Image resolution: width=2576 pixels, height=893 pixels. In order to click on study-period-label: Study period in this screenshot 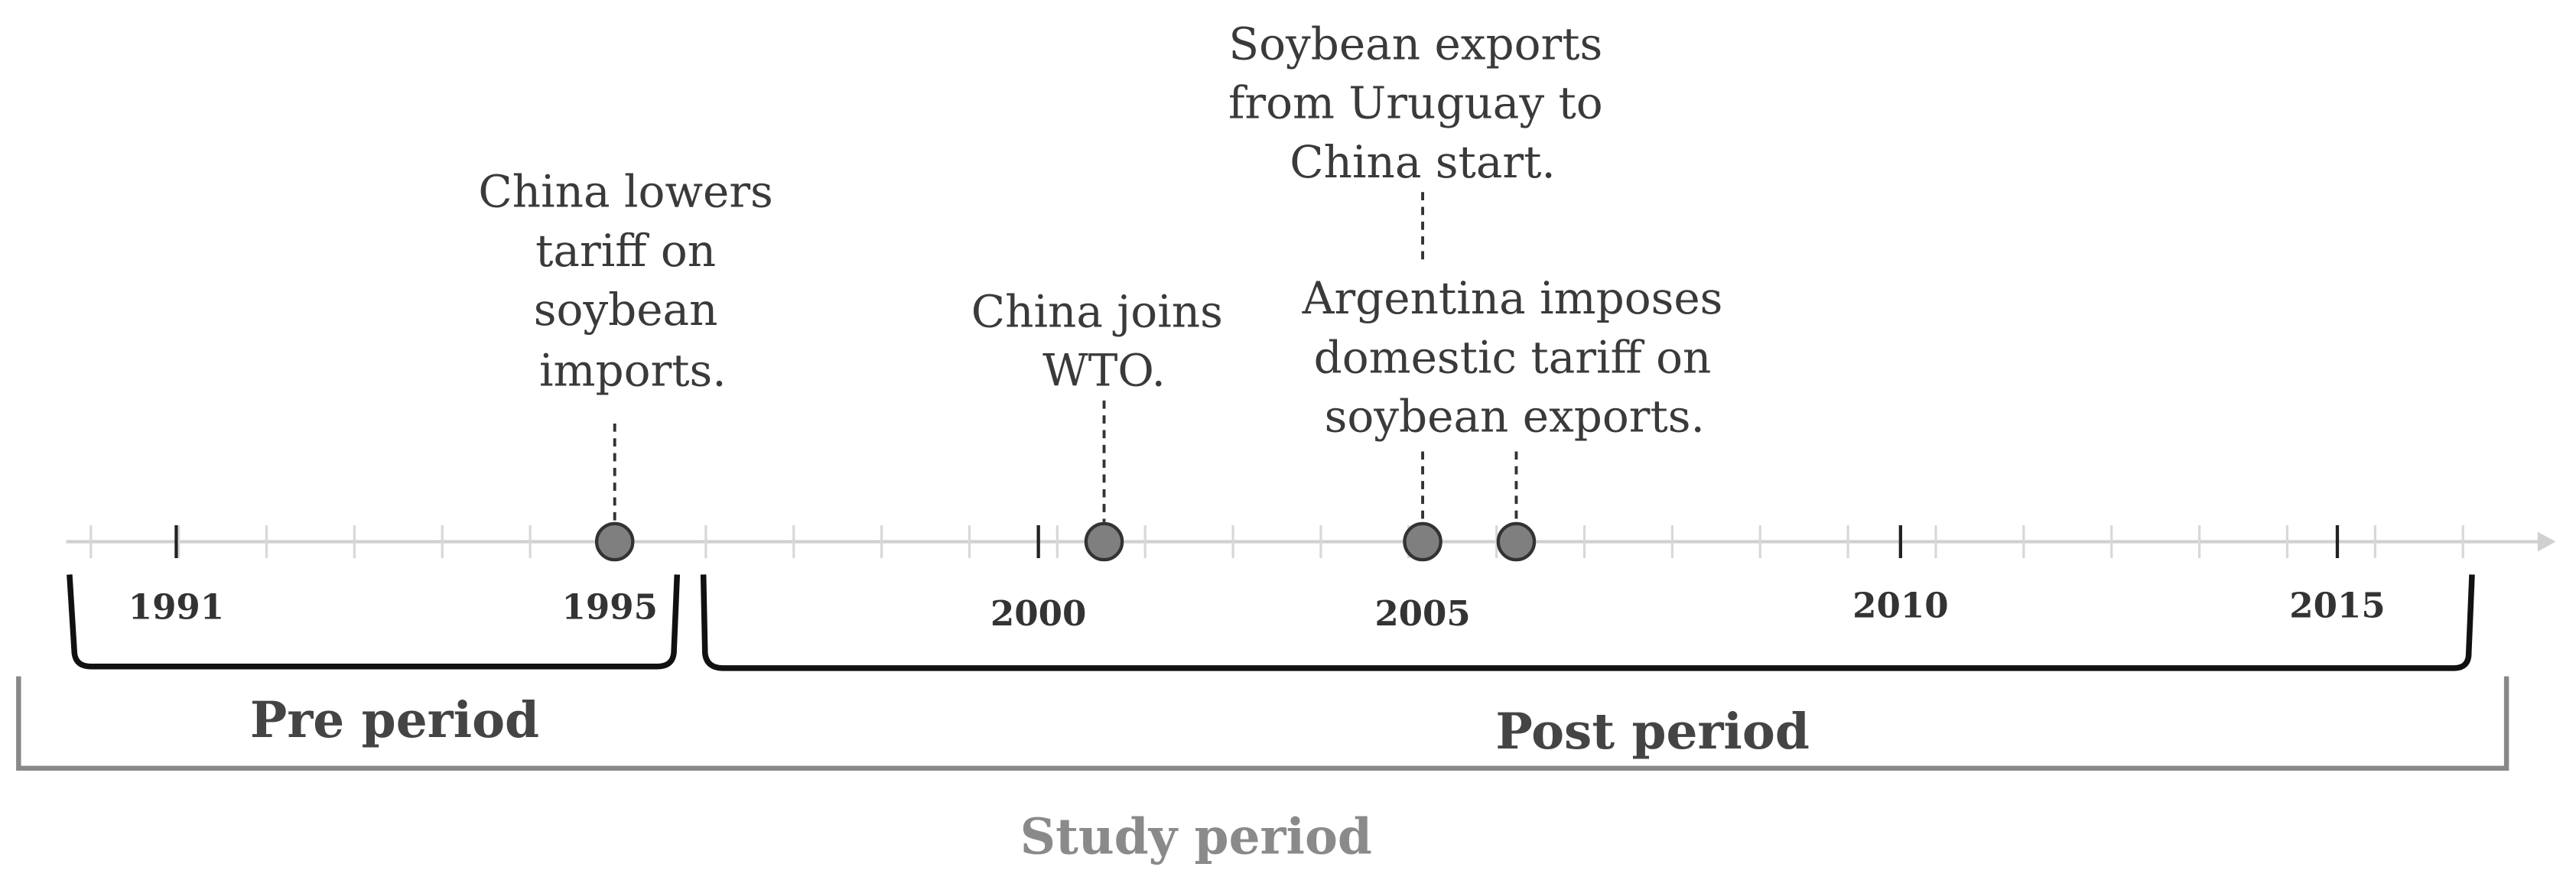, I will do `click(1196, 837)`.